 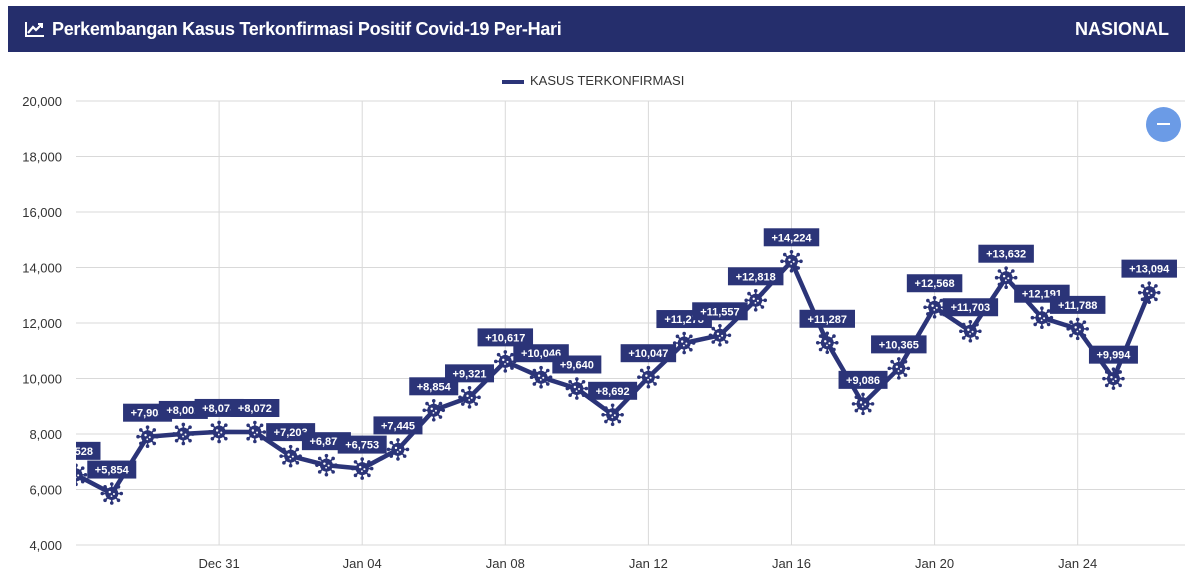 I want to click on data-label: +13,094, so click(x=1149, y=268).